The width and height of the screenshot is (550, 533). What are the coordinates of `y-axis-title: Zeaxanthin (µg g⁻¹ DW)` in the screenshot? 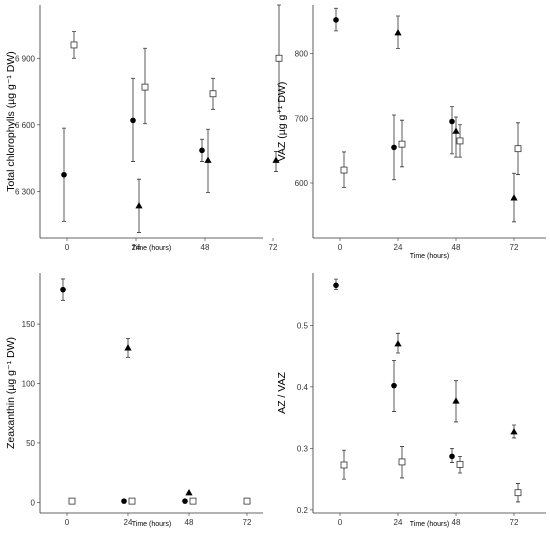 It's located at (11, 393).